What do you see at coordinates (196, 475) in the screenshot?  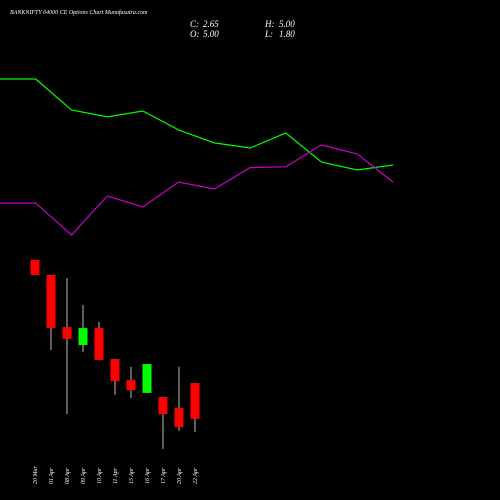 I see `x-tick-label: 22 Apr` at bounding box center [196, 475].